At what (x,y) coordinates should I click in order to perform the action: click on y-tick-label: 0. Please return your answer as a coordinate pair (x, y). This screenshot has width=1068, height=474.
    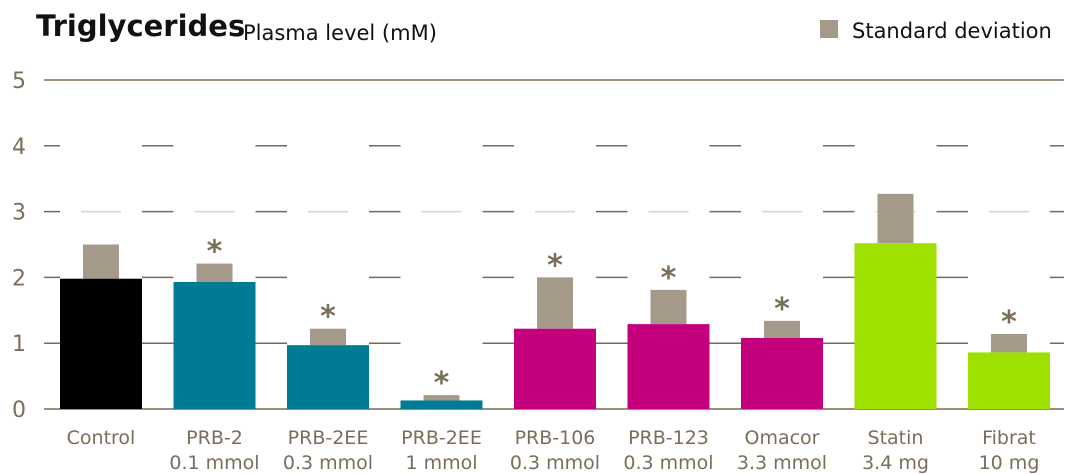
    Looking at the image, I should click on (19, 410).